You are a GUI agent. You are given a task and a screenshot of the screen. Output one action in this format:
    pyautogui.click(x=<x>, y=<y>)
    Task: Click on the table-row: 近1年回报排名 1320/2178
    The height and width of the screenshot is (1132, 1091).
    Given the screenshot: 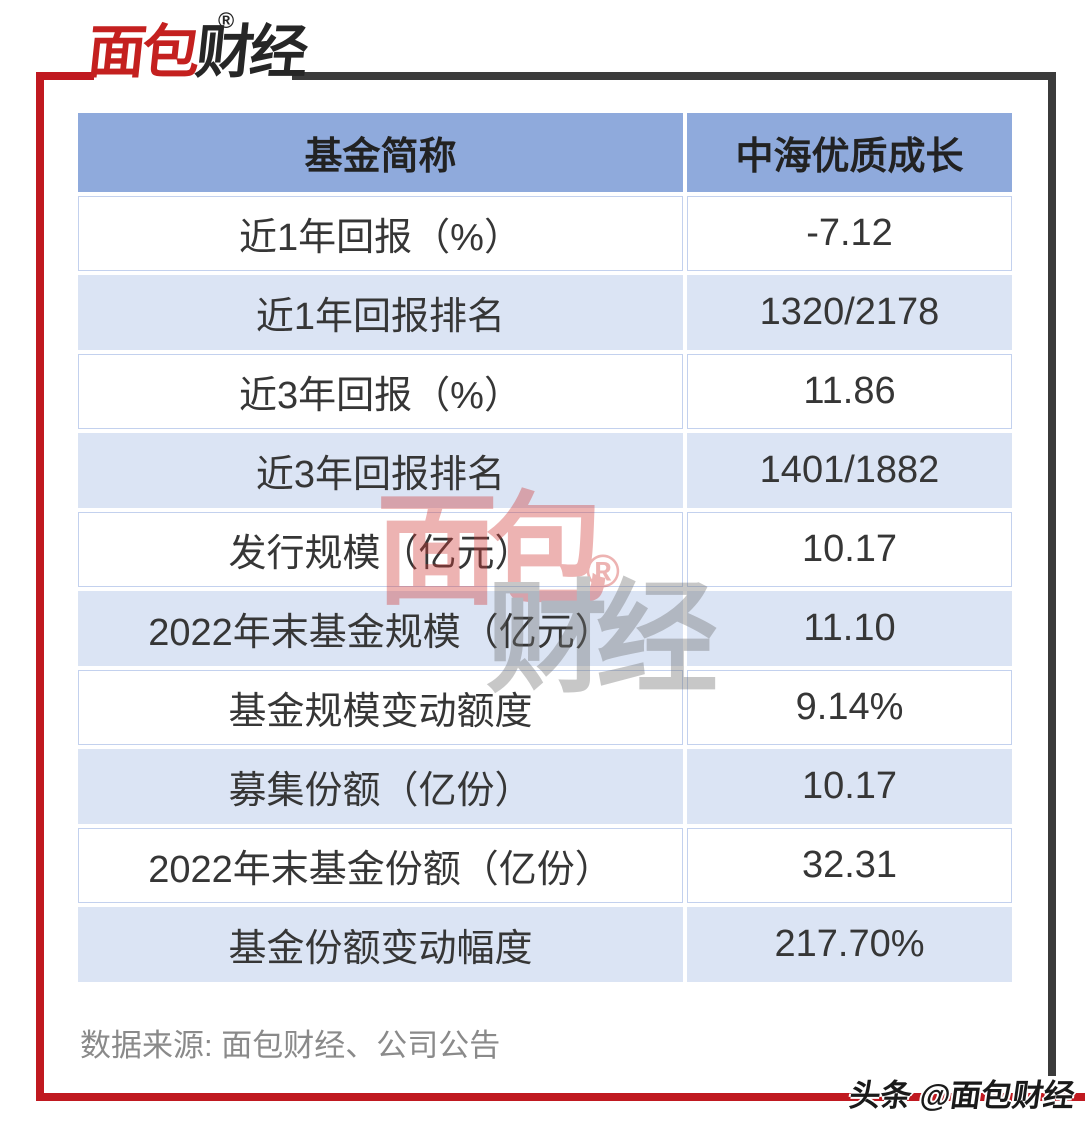 What is the action you would take?
    pyautogui.click(x=545, y=312)
    